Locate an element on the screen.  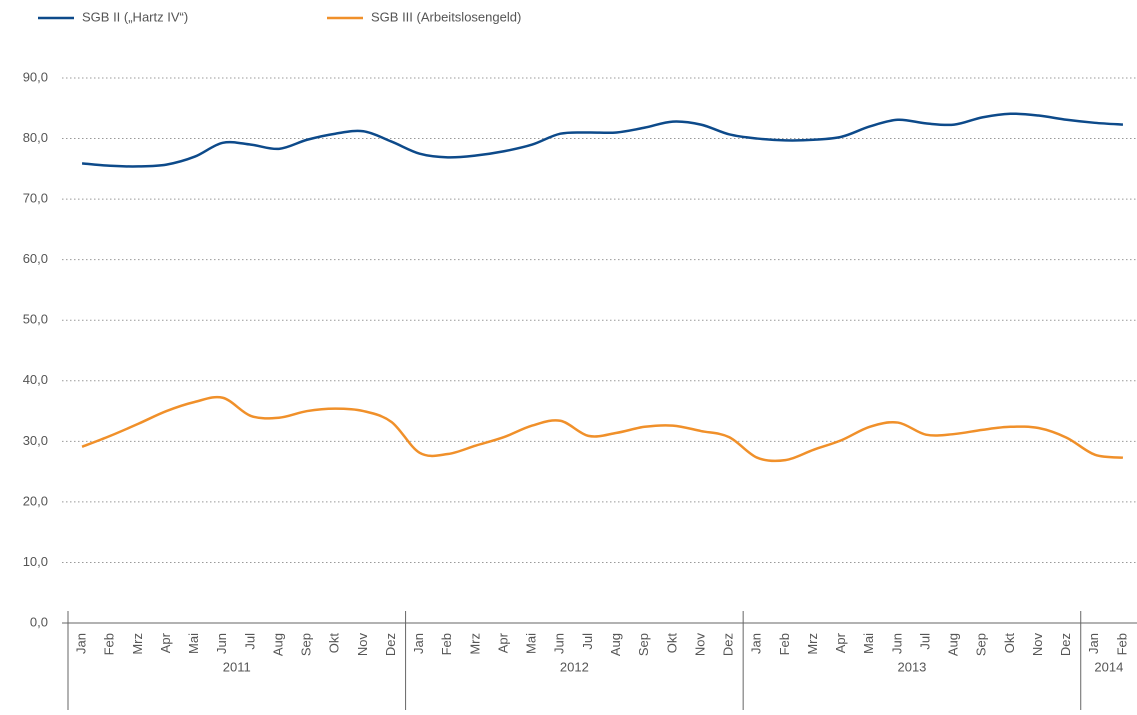
y-tick-label: 90,0 is located at coordinates (35, 76).